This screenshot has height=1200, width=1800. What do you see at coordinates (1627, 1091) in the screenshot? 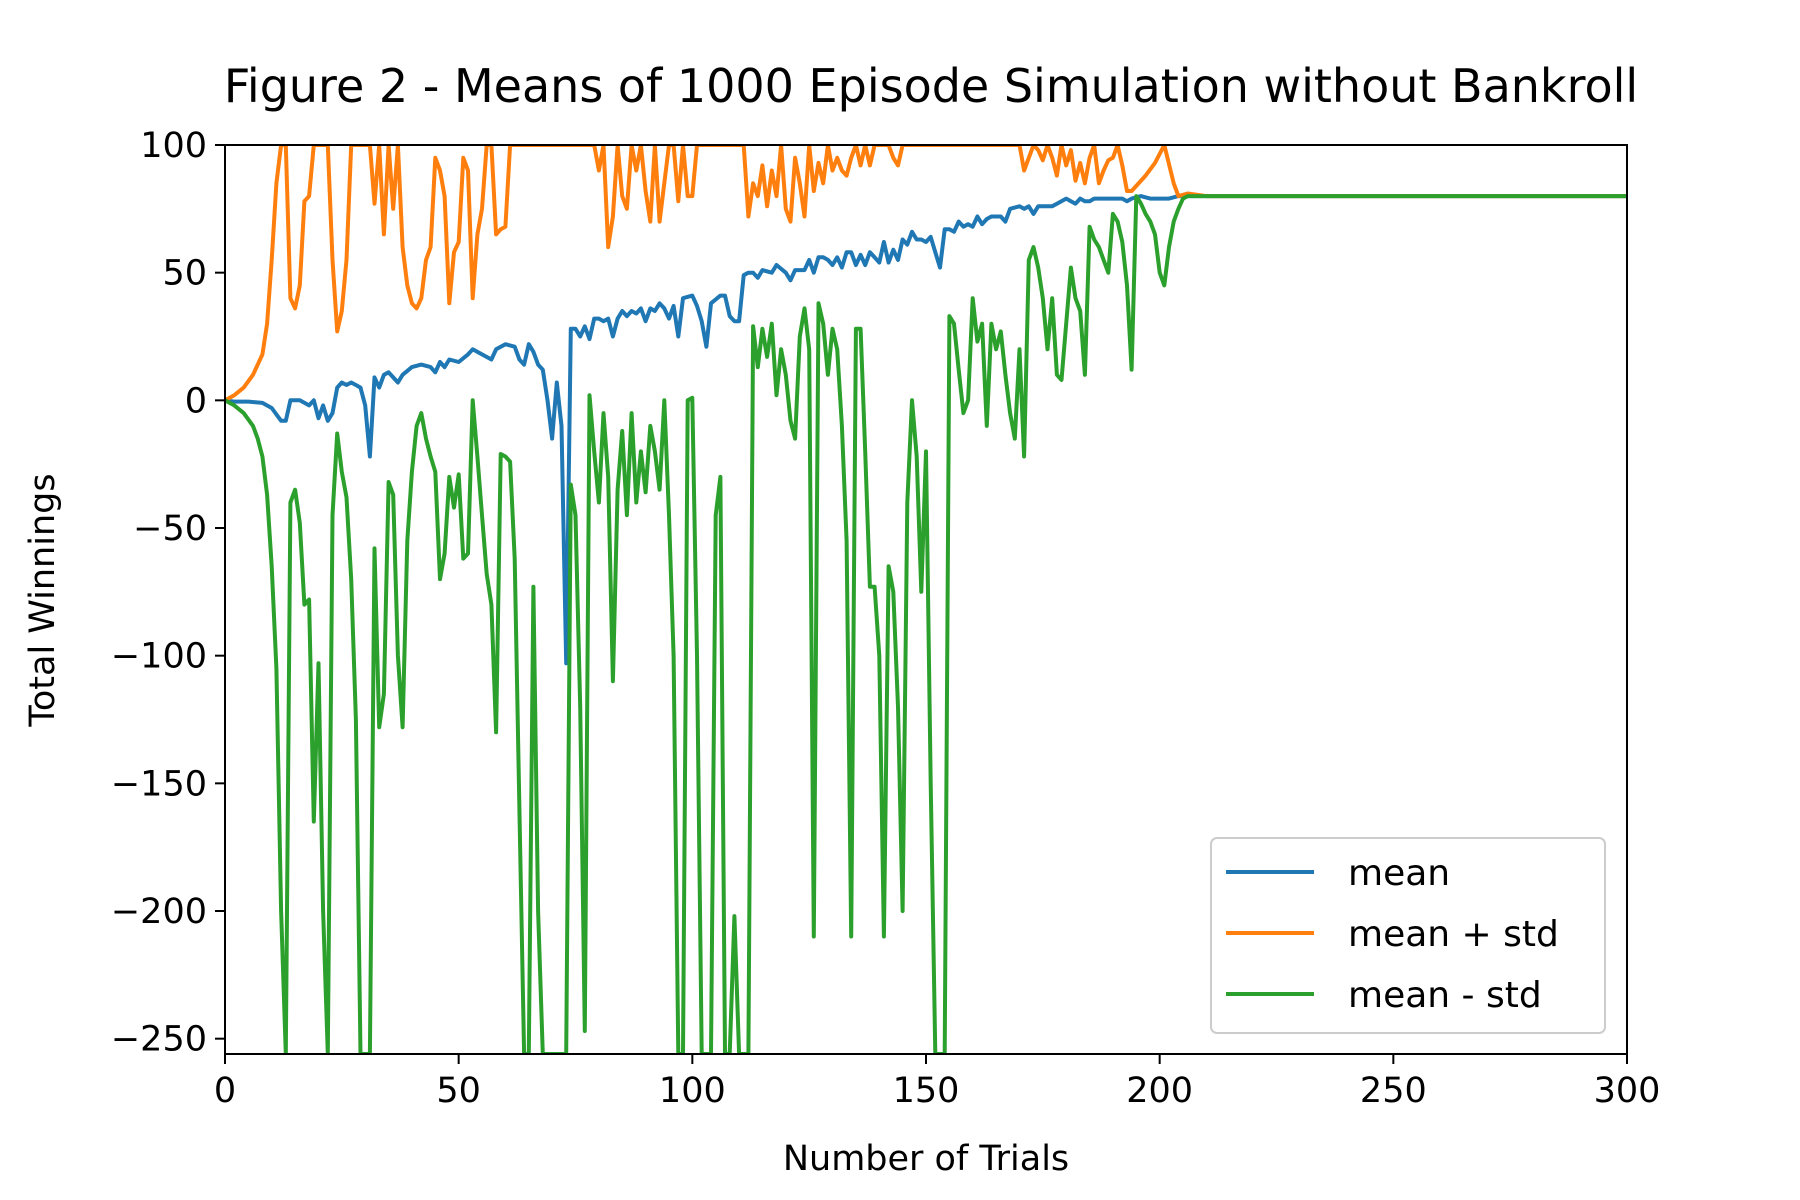
I see `x-tick-label: 300` at bounding box center [1627, 1091].